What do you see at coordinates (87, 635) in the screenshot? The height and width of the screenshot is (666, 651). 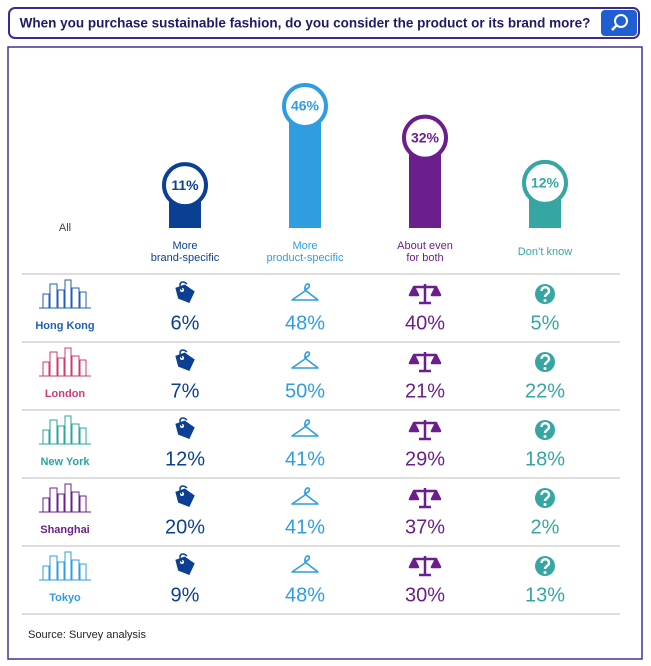 I see `source: Source: Survey analysis` at bounding box center [87, 635].